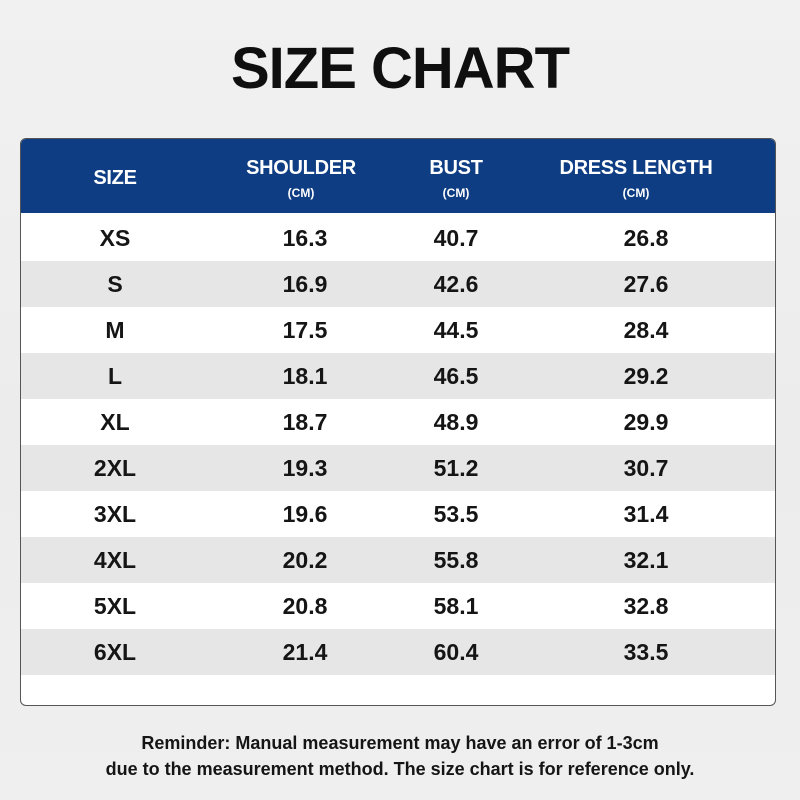 This screenshot has height=800, width=800. What do you see at coordinates (646, 238) in the screenshot?
I see `cell-dress-length: 26.8` at bounding box center [646, 238].